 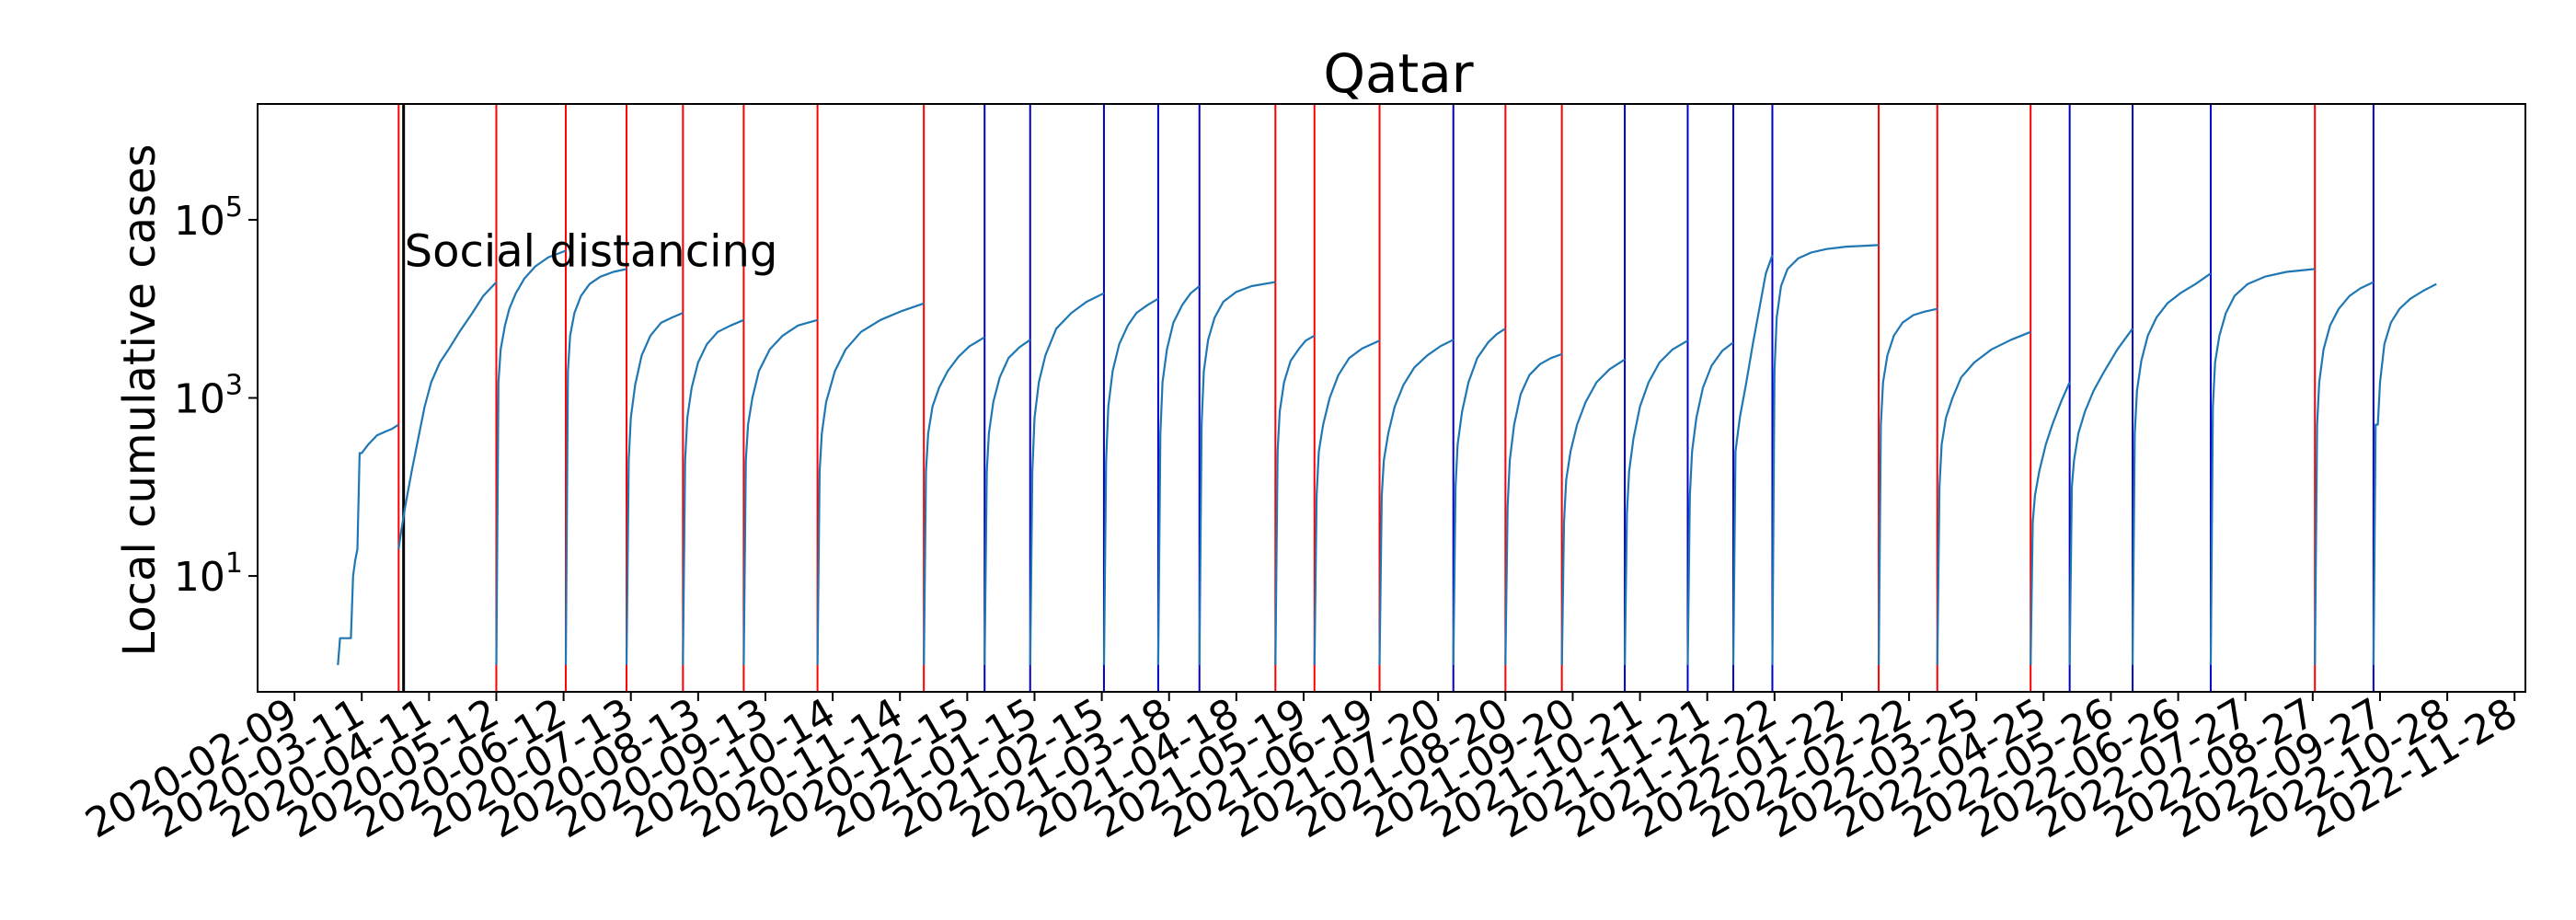 What do you see at coordinates (208, 396) in the screenshot?
I see `y-tick-label-1: 10³` at bounding box center [208, 396].